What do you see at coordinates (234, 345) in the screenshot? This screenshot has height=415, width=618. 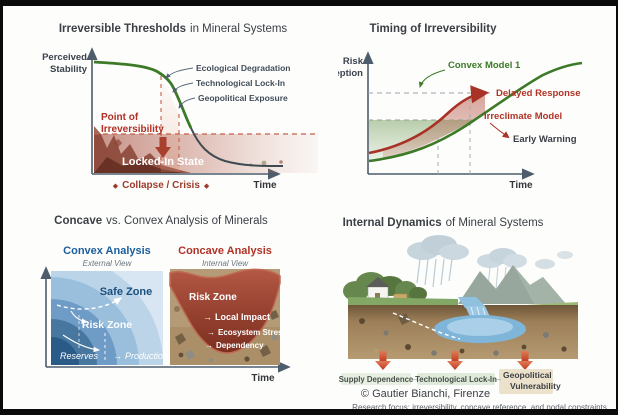 I see `dependency-label: → Dependency` at bounding box center [234, 345].